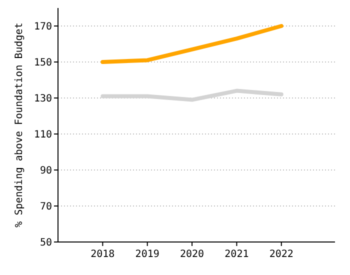 This screenshot has width=350, height=275. I want to click on x-tick-label: 2022, so click(281, 254).